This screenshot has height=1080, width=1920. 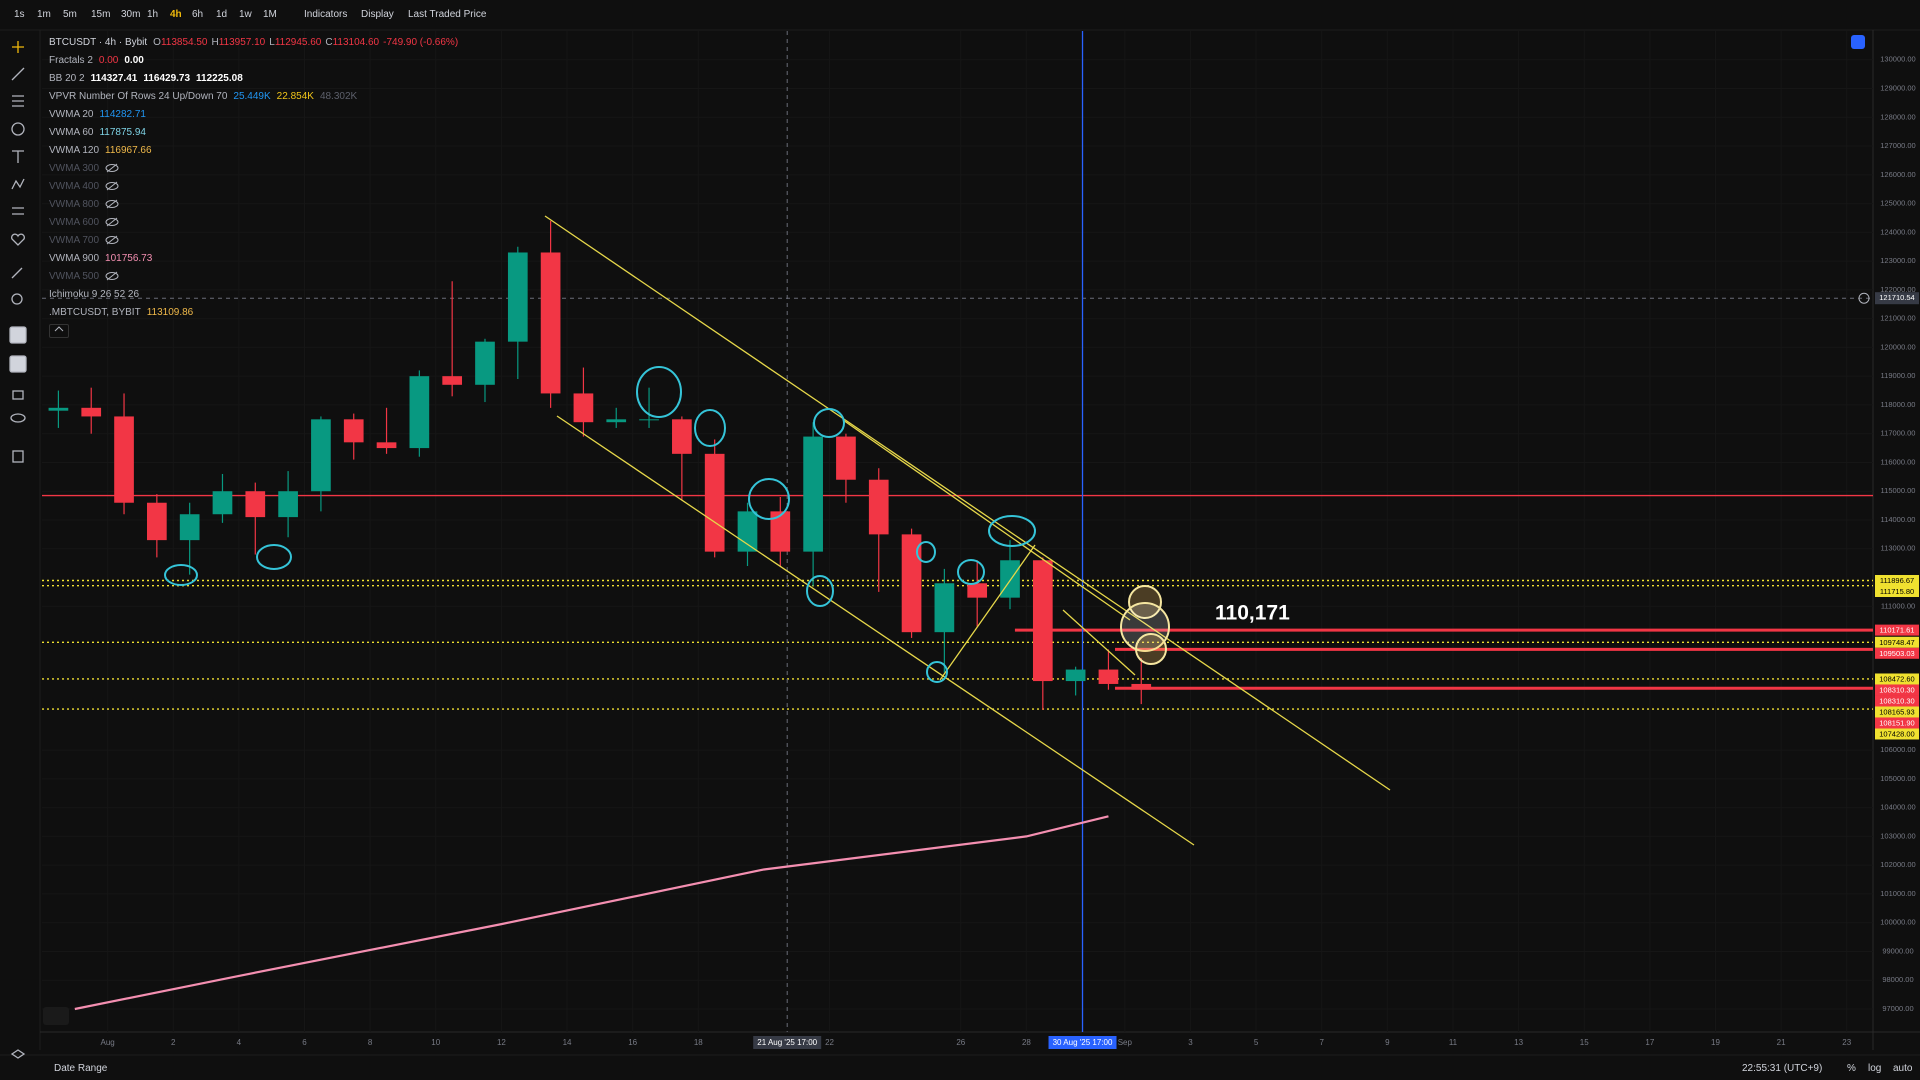 I want to click on menu-button: Display, so click(x=377, y=14).